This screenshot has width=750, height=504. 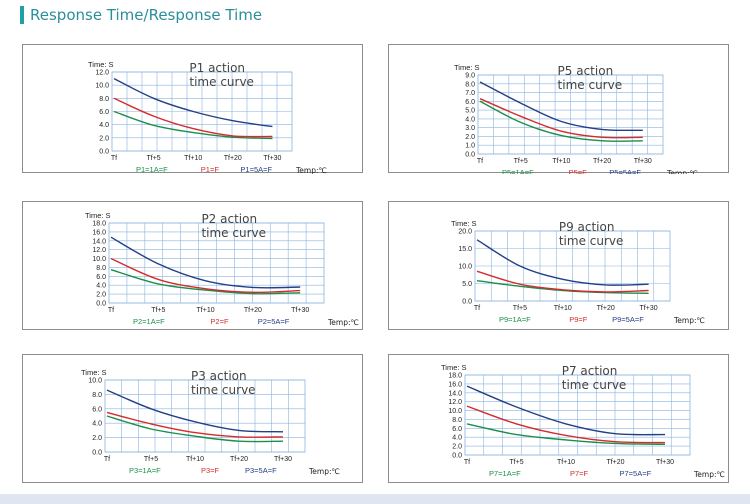 What do you see at coordinates (274, 321) in the screenshot?
I see `legend-entry: P2=5A=F` at bounding box center [274, 321].